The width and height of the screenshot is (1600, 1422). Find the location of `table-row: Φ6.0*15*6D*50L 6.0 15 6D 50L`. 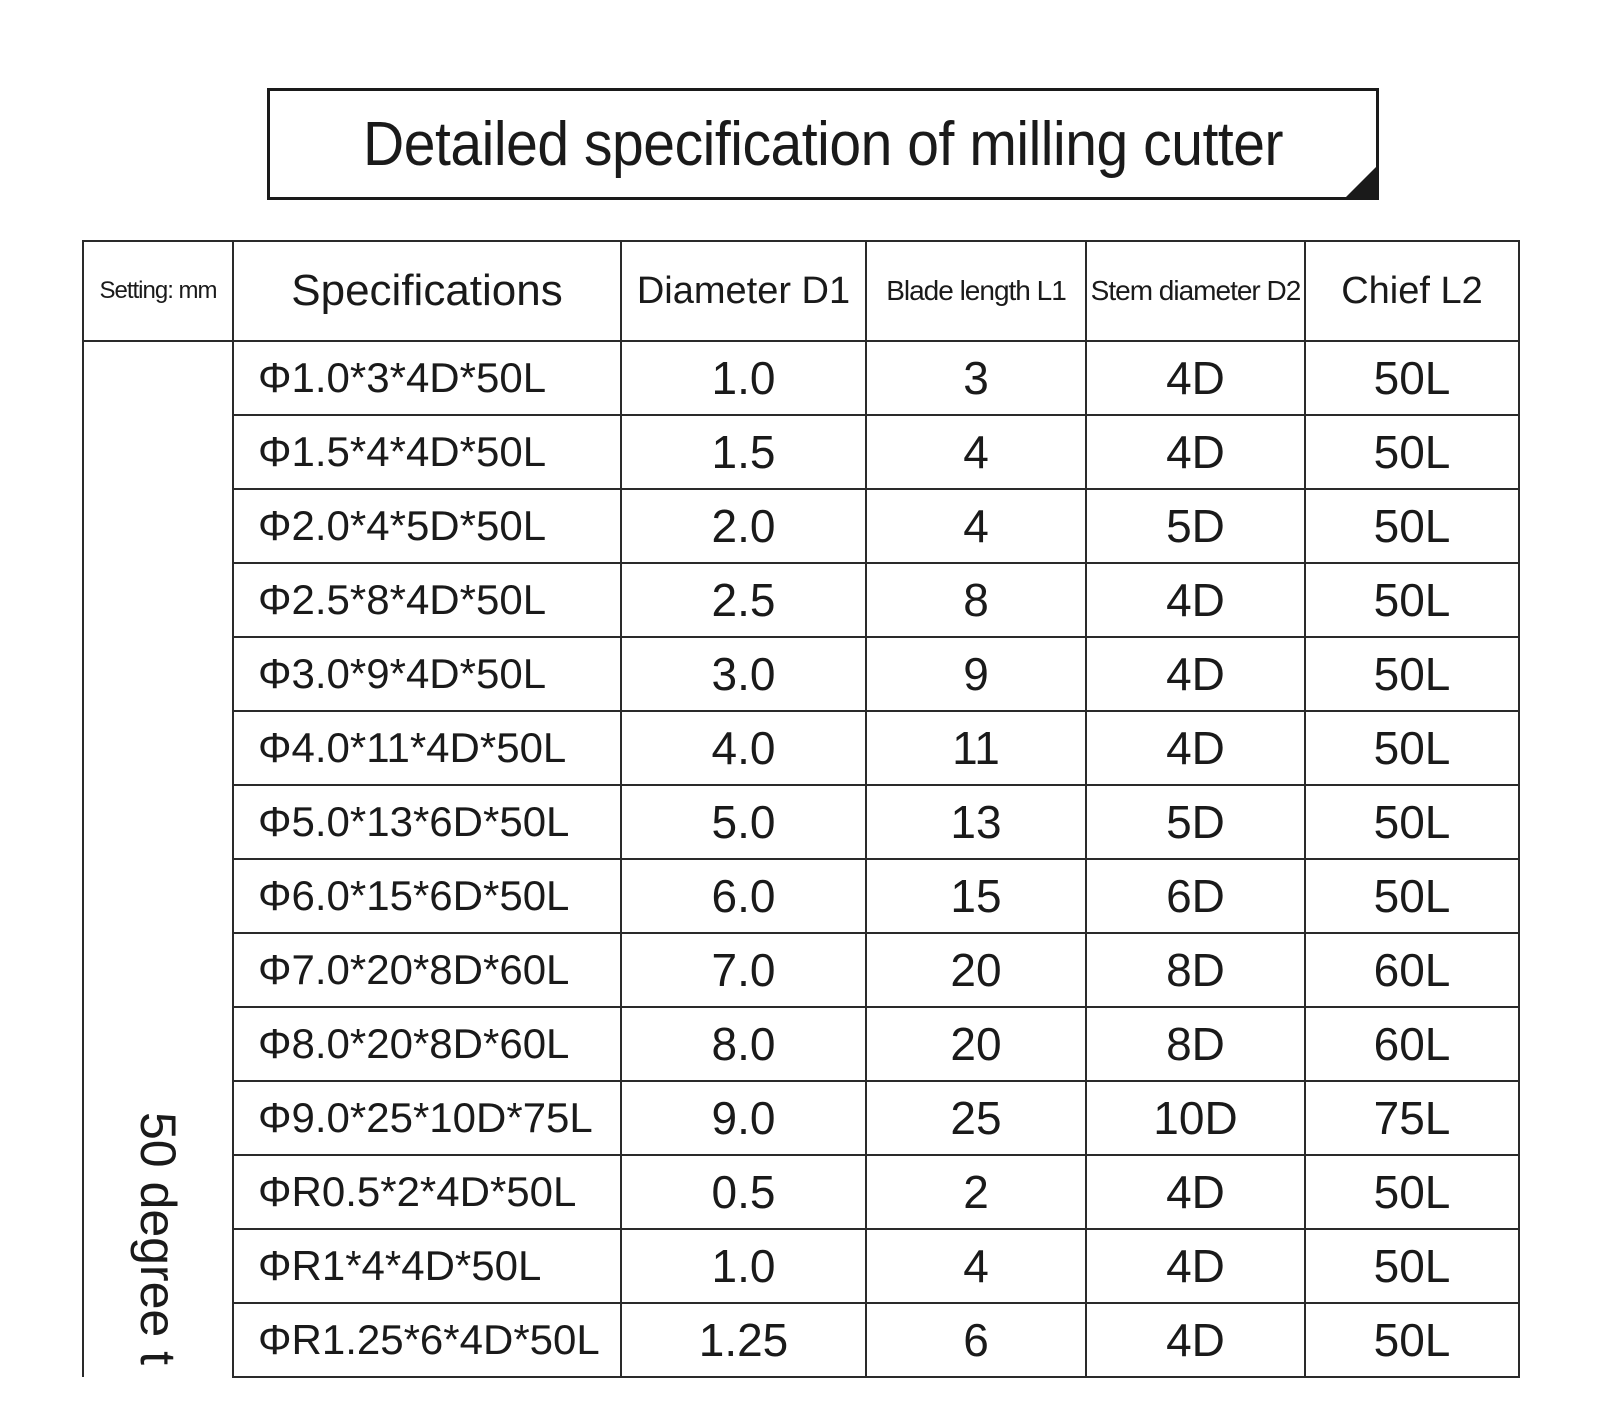

table-row: Φ6.0*15*6D*50L 6.0 15 6D 50L is located at coordinates (801, 896).